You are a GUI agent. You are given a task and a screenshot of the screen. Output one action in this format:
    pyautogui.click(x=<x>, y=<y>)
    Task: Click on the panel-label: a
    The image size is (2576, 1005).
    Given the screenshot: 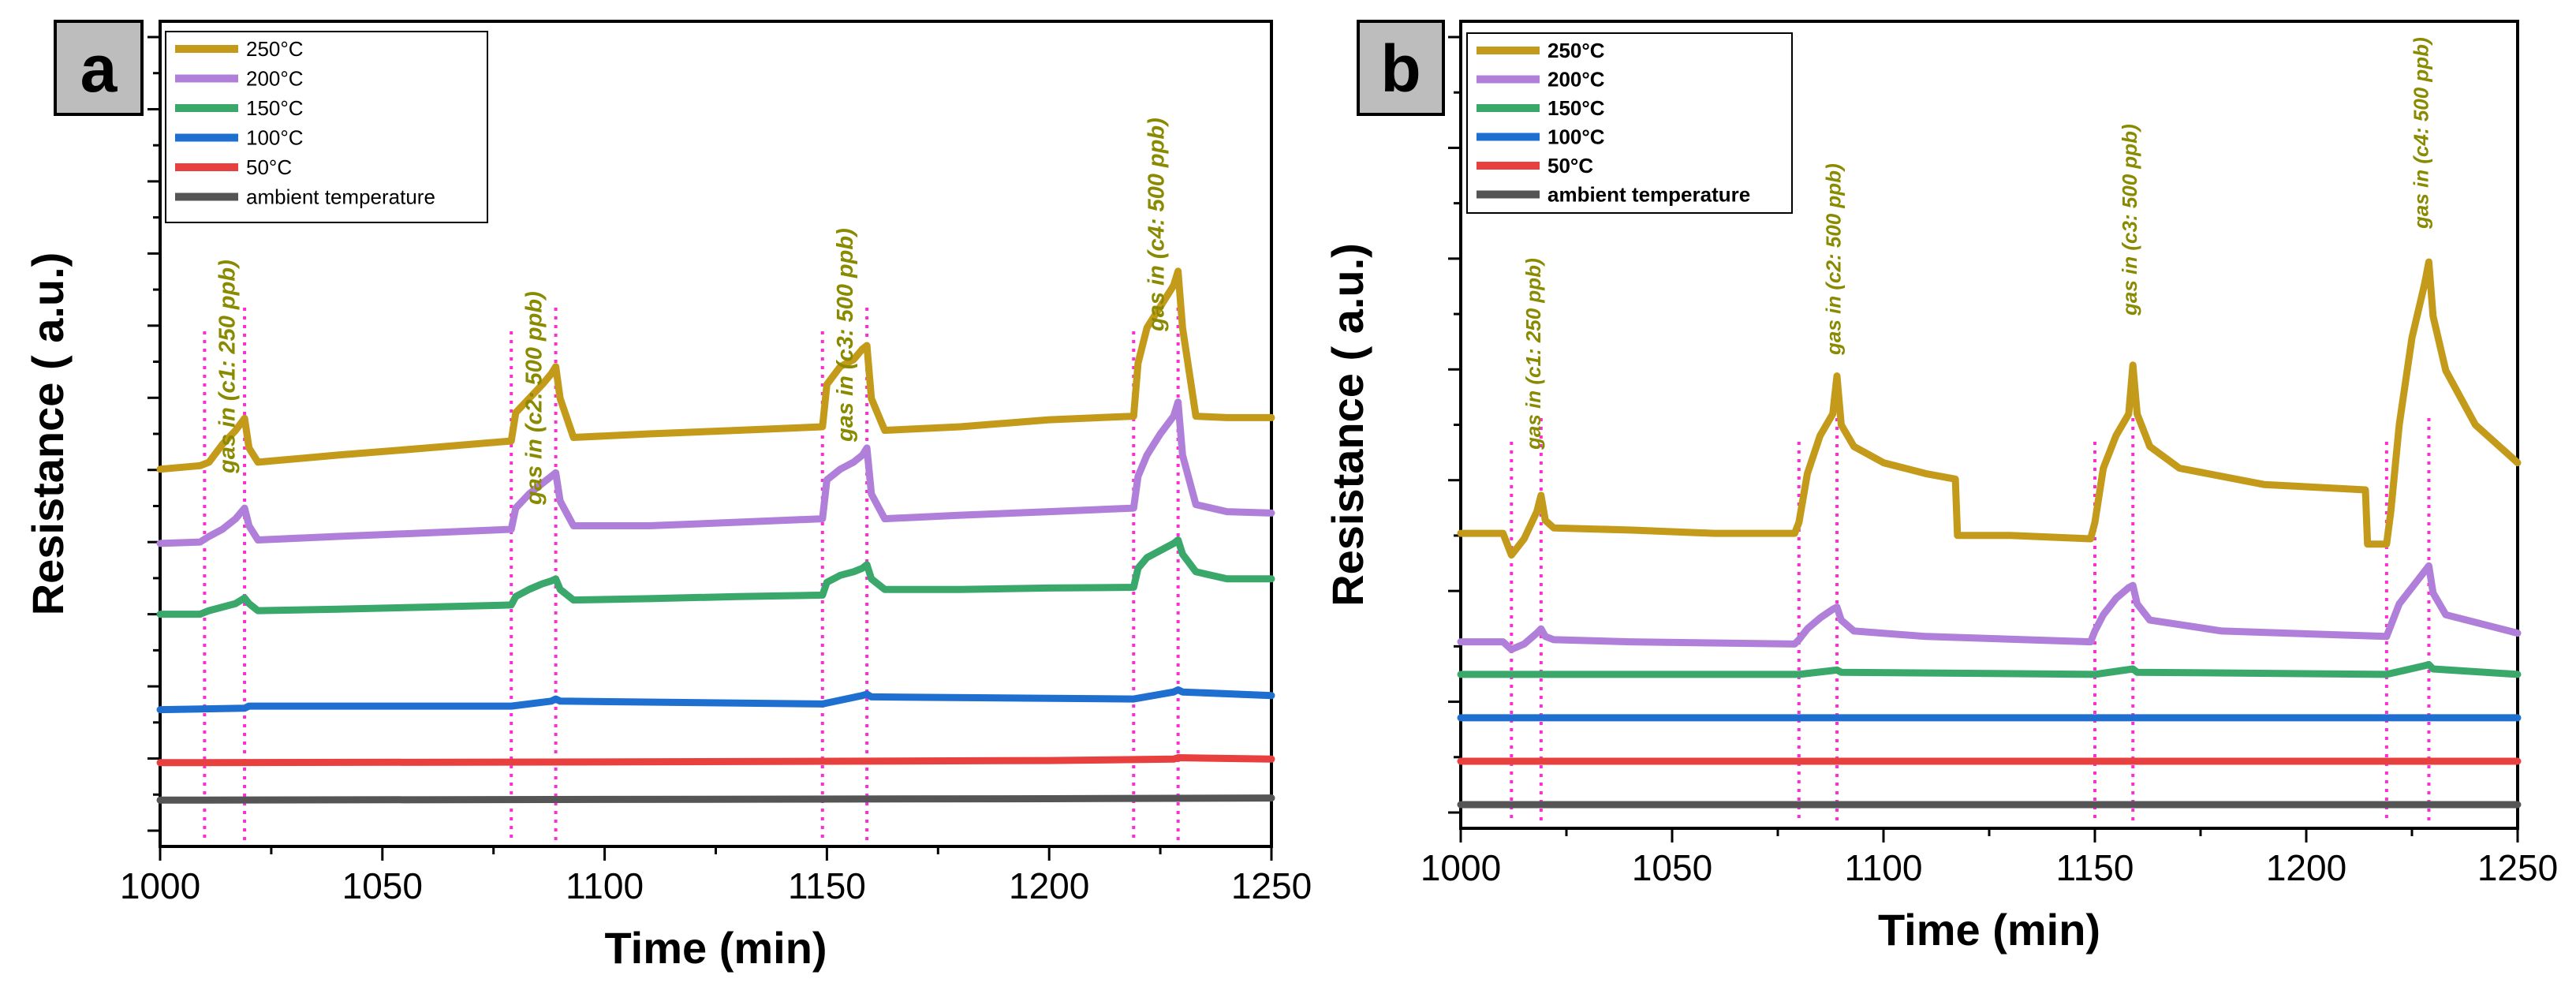 What is the action you would take?
    pyautogui.click(x=99, y=69)
    